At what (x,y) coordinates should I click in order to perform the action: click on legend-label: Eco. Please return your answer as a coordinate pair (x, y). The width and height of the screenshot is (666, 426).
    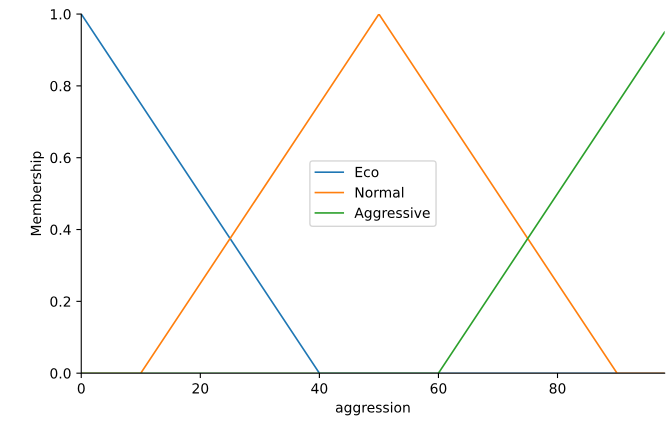
    Looking at the image, I should click on (367, 172).